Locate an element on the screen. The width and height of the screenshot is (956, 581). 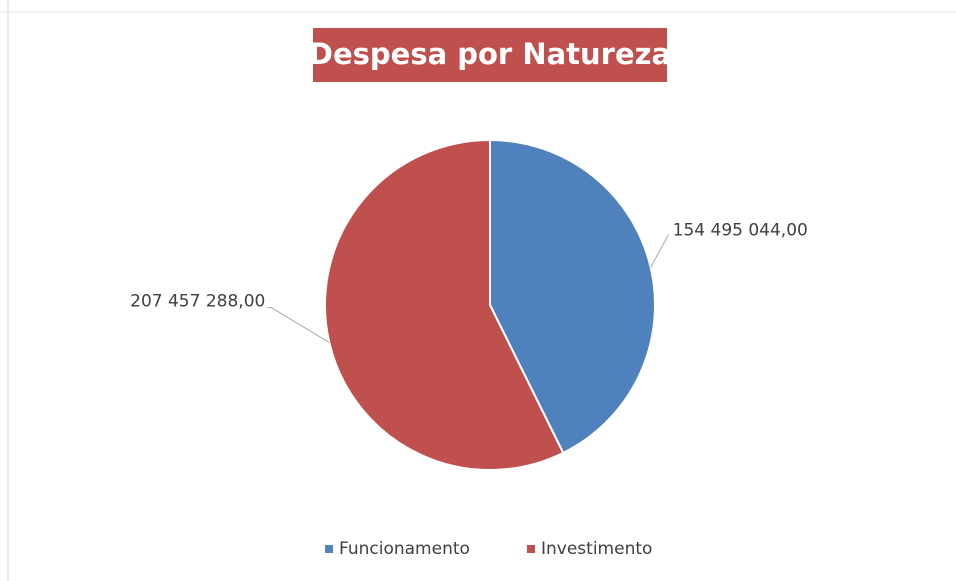
legend-label: Investimento is located at coordinates (596, 549).